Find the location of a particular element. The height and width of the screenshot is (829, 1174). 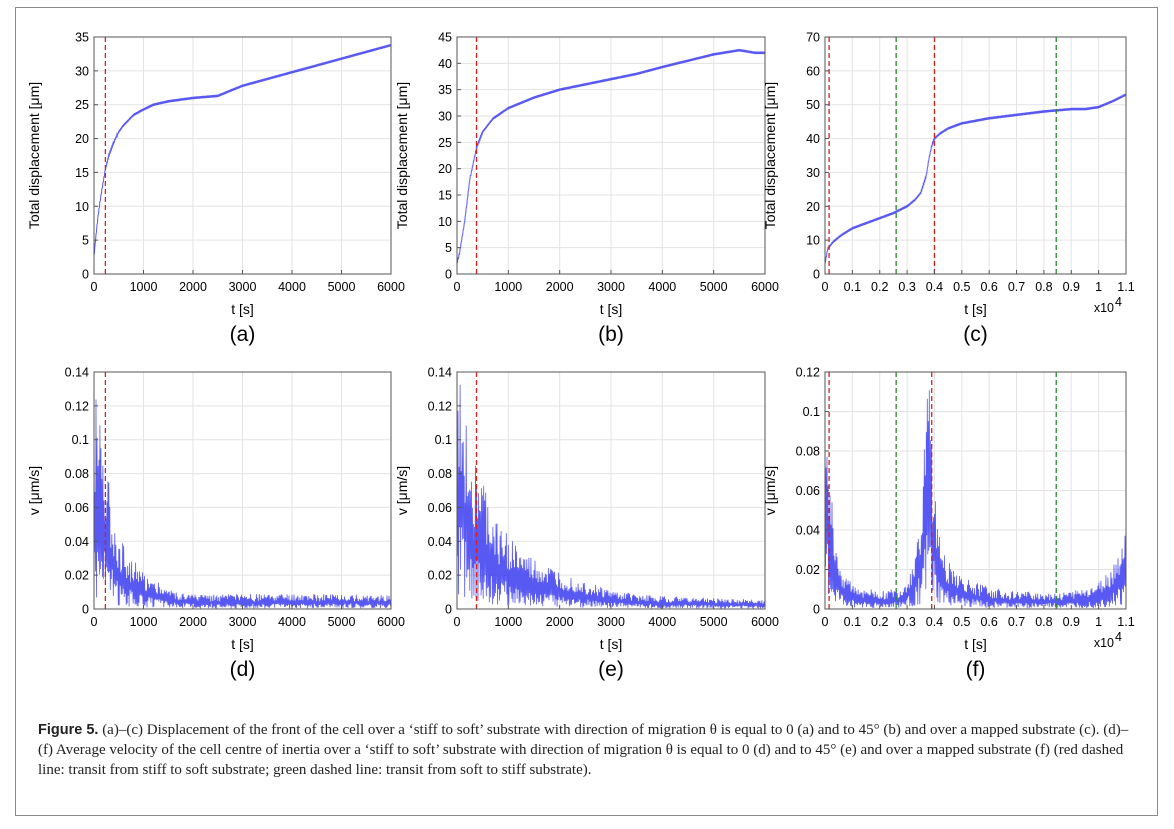

y-tick-label: 0.06 is located at coordinates (808, 491).